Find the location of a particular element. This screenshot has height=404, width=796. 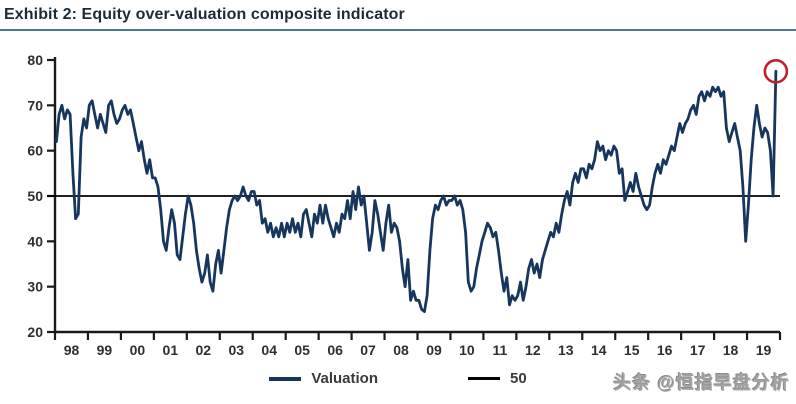

svg-text: 11 is located at coordinates (499, 350).